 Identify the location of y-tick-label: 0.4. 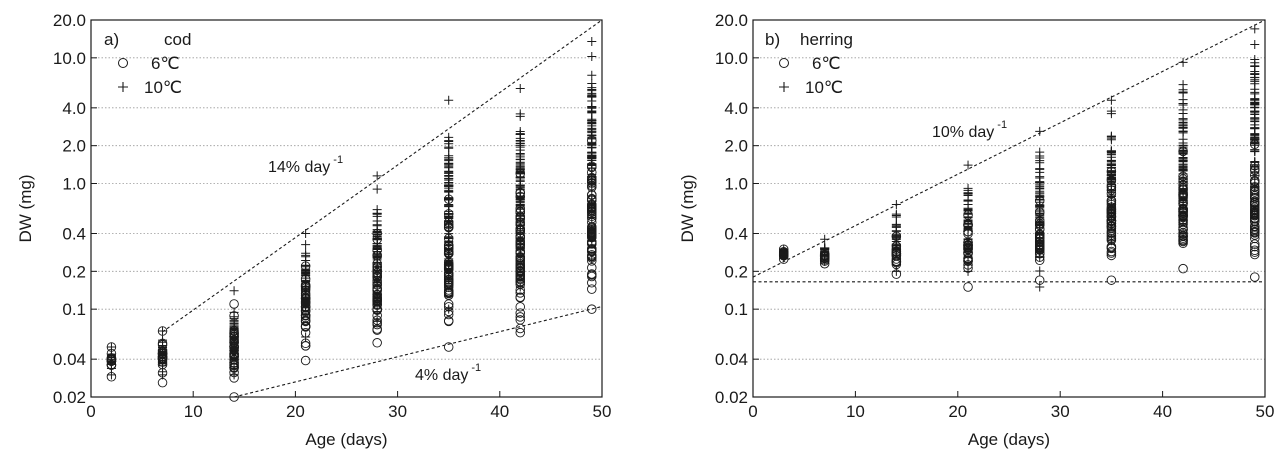
(736, 234).